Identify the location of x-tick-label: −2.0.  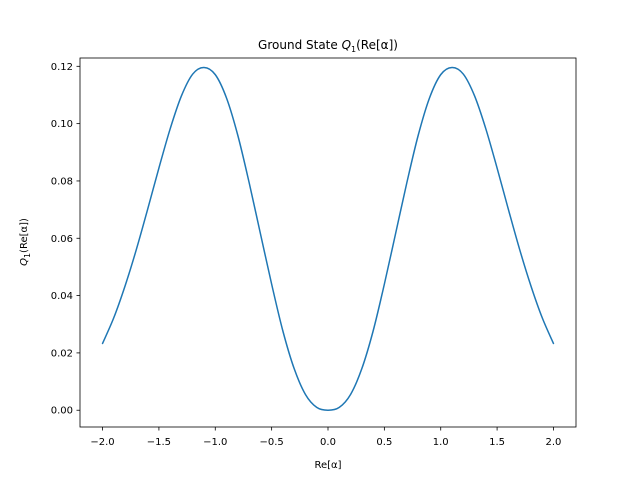
(102, 442).